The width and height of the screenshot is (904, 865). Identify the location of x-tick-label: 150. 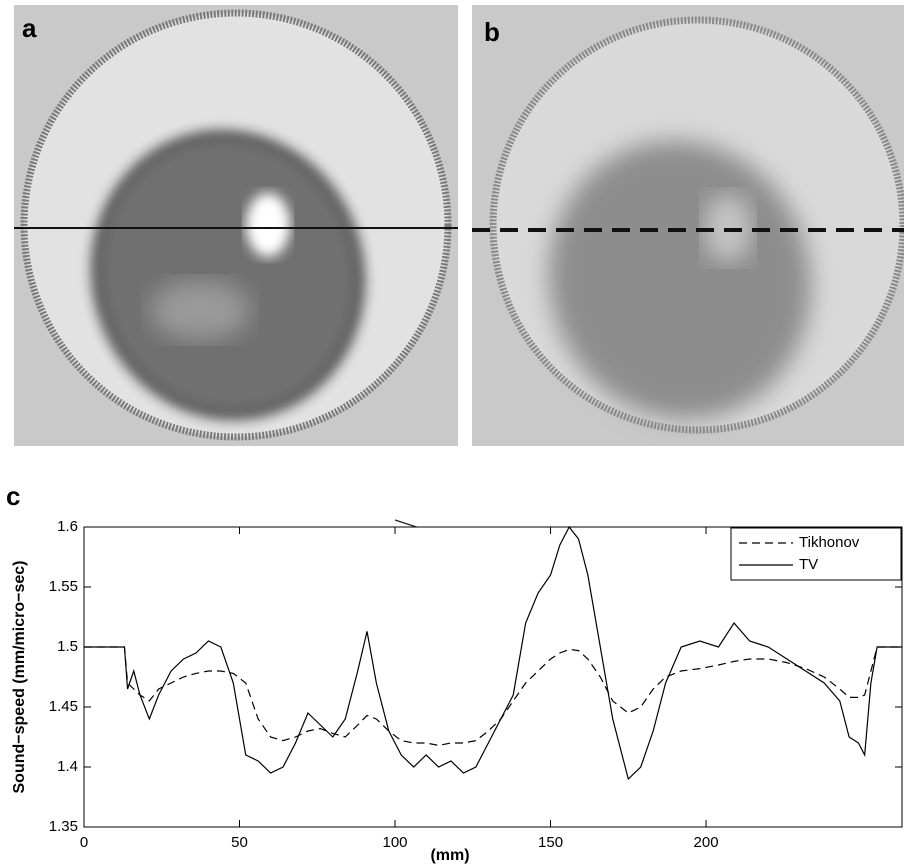
(550, 842).